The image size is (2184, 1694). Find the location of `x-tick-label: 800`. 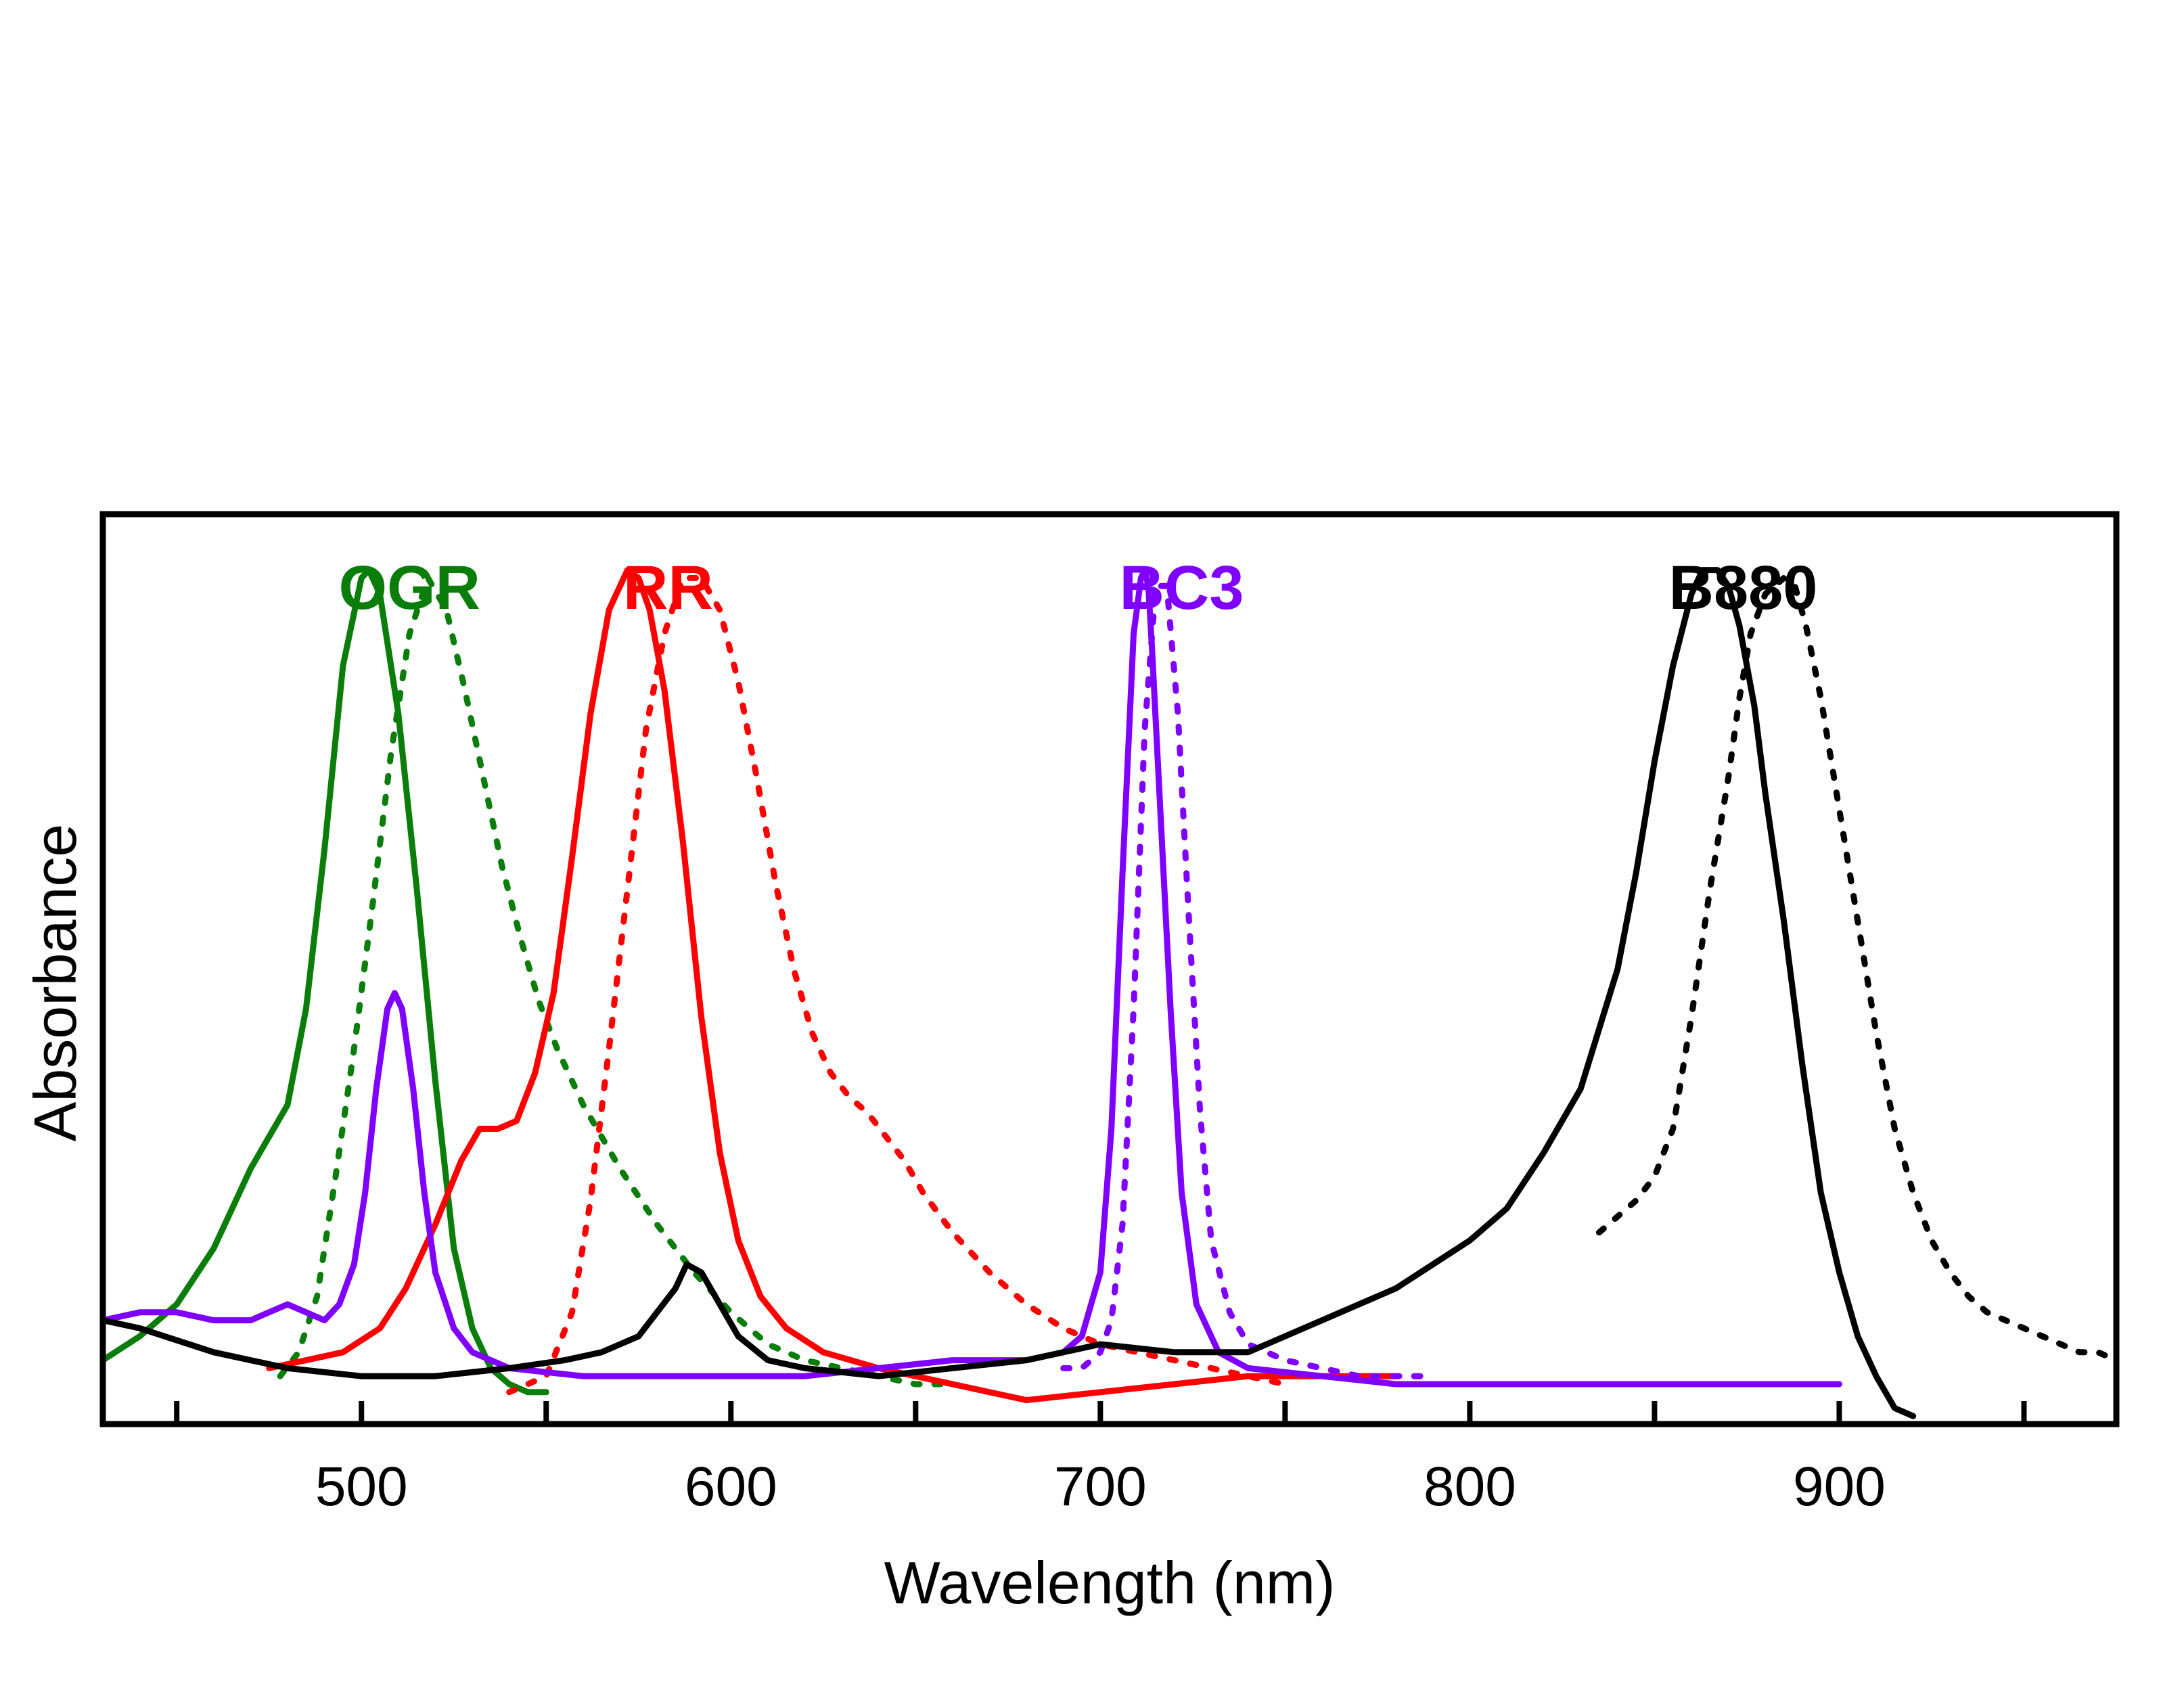

x-tick-label: 800 is located at coordinates (1470, 1487).